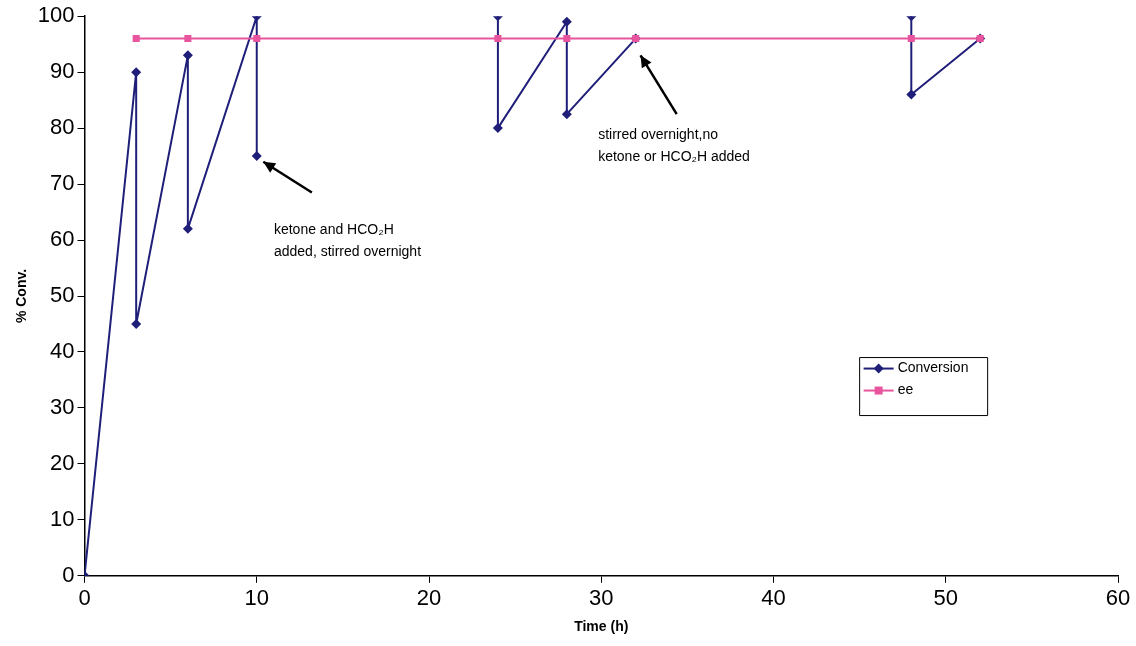 The height and width of the screenshot is (646, 1136). What do you see at coordinates (429, 598) in the screenshot?
I see `x-tick-label: 20` at bounding box center [429, 598].